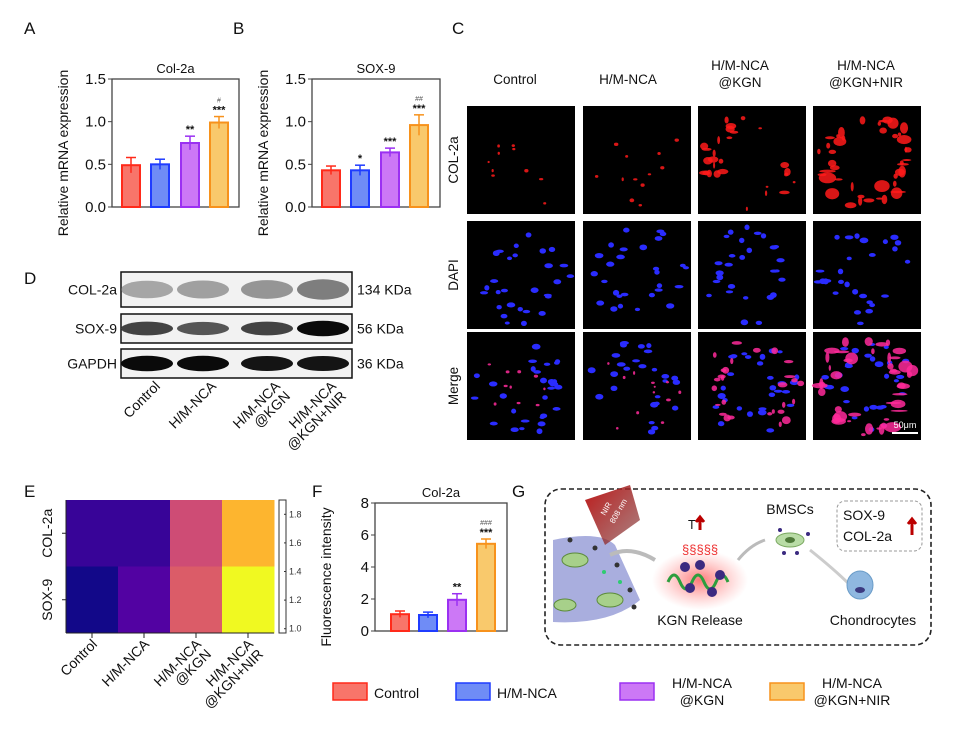 This screenshot has height=742, width=955. What do you see at coordinates (95, 207) in the screenshot?
I see `y-tick-label: 0.0` at bounding box center [95, 207].